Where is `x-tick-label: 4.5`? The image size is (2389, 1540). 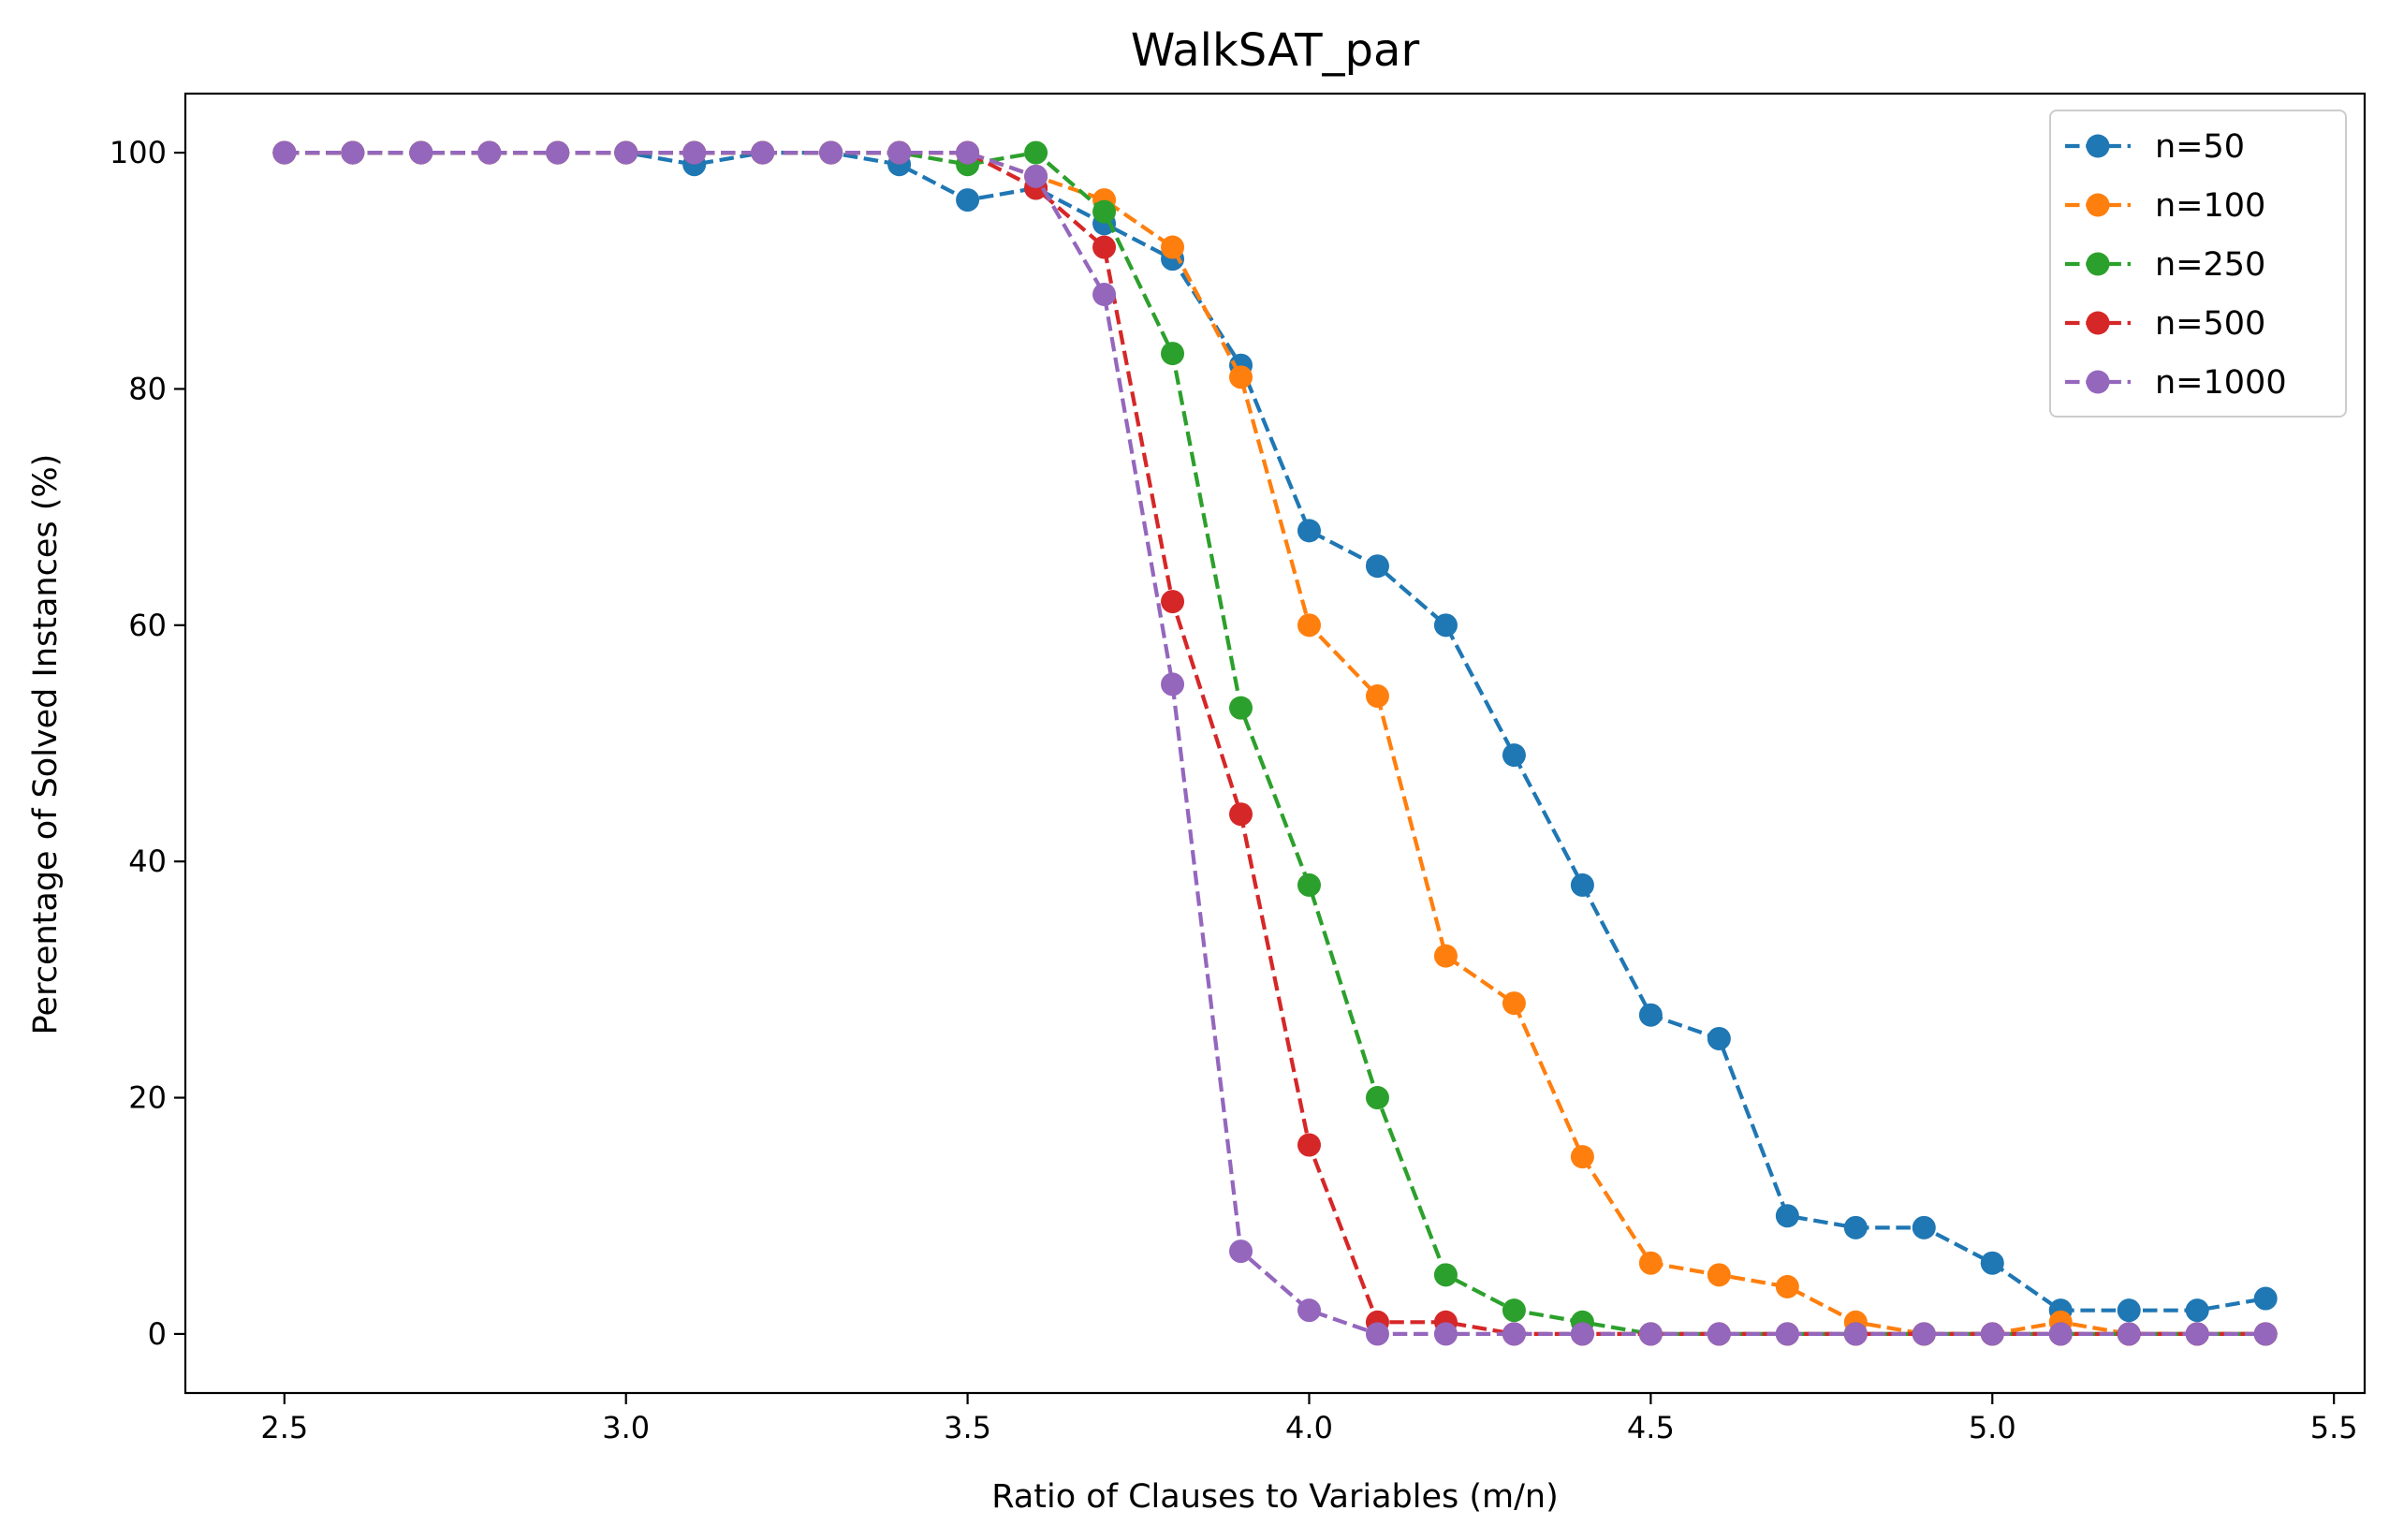 x-tick-label: 4.5 is located at coordinates (1651, 1427).